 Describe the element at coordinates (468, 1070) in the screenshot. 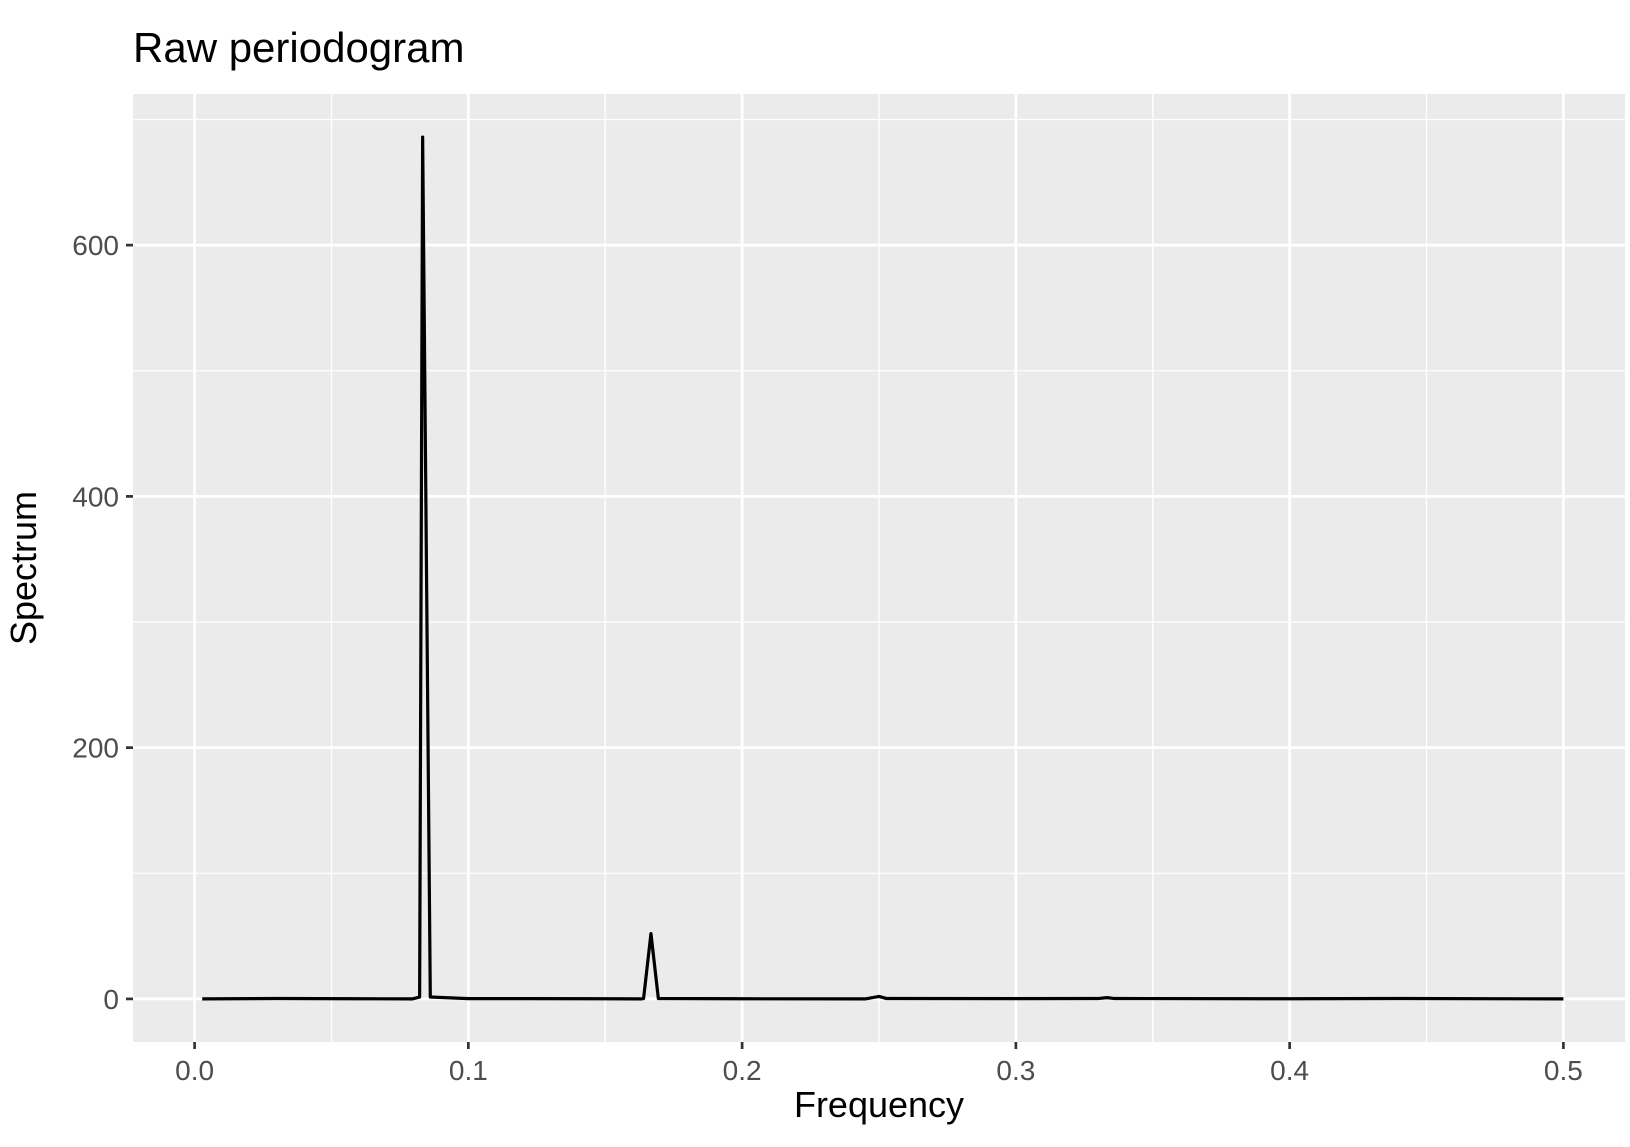

I see `x-tick-label: 0.1` at that location.